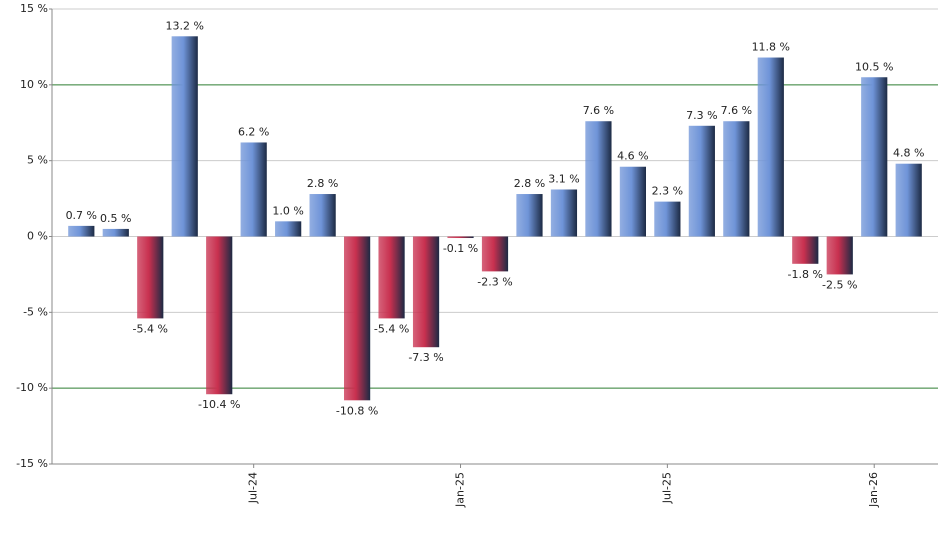  What do you see at coordinates (253, 131) in the screenshot?
I see `value-label: 6.2 %` at bounding box center [253, 131].